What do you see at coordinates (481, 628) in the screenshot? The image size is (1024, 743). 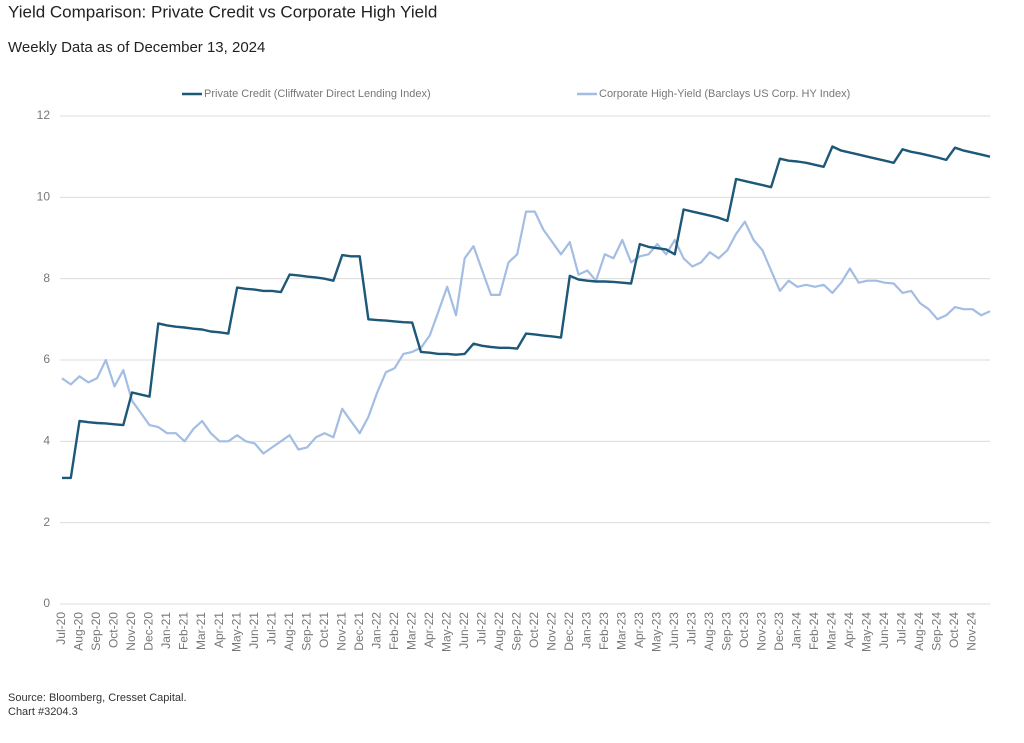 I see `x-tick-label: Jul-22` at bounding box center [481, 628].